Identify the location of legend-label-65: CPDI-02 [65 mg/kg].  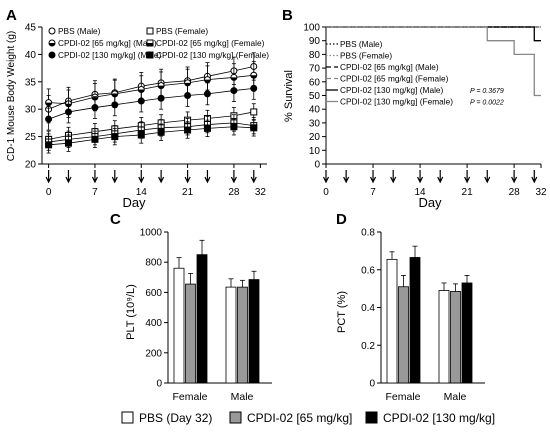
(299, 418).